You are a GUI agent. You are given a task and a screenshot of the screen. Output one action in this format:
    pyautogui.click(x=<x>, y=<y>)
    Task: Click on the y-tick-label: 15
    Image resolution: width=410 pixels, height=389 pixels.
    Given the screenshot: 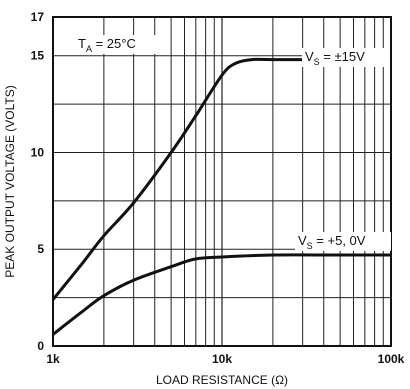 What is the action you would take?
    pyautogui.click(x=38, y=56)
    